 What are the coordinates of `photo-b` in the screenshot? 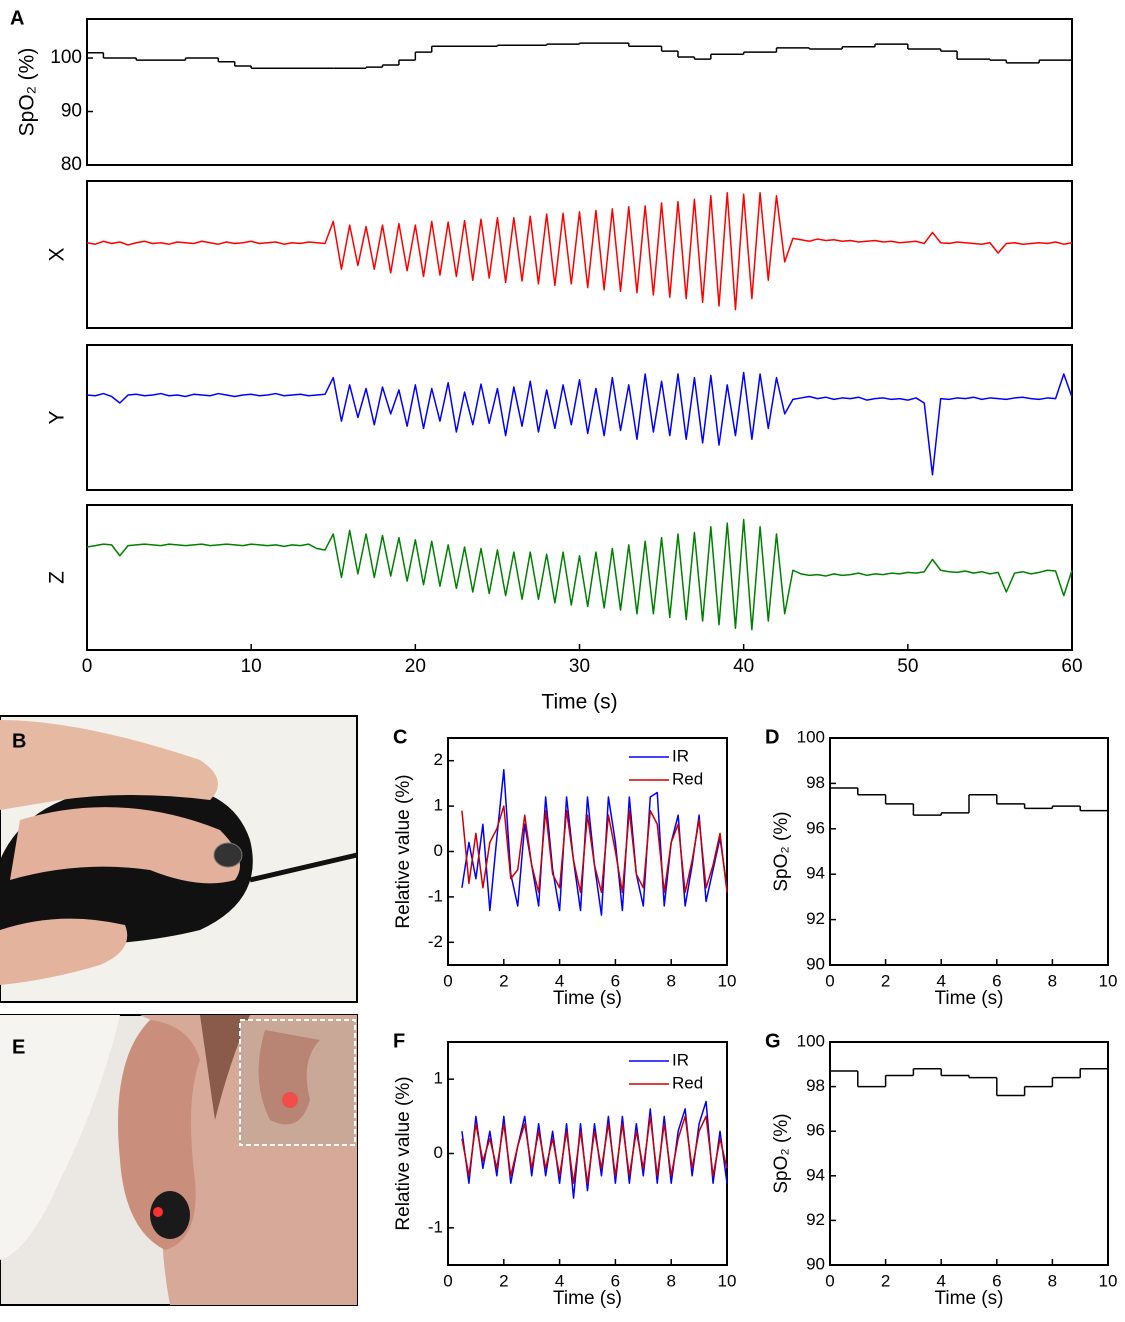 It's located at (179, 859).